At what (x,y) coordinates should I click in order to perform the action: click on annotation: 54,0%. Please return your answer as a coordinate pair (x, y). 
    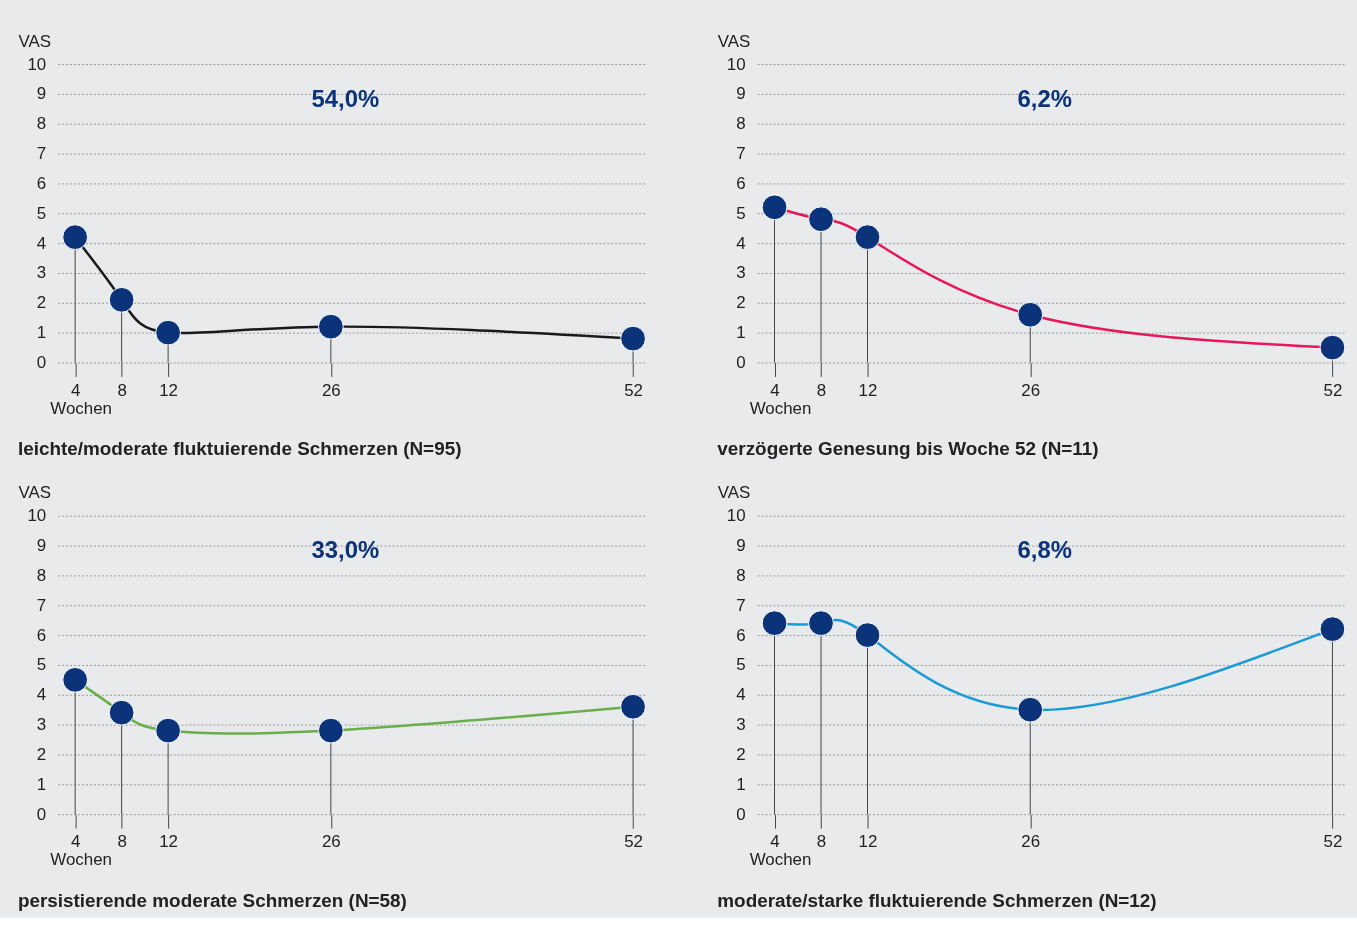
    Looking at the image, I should click on (345, 98).